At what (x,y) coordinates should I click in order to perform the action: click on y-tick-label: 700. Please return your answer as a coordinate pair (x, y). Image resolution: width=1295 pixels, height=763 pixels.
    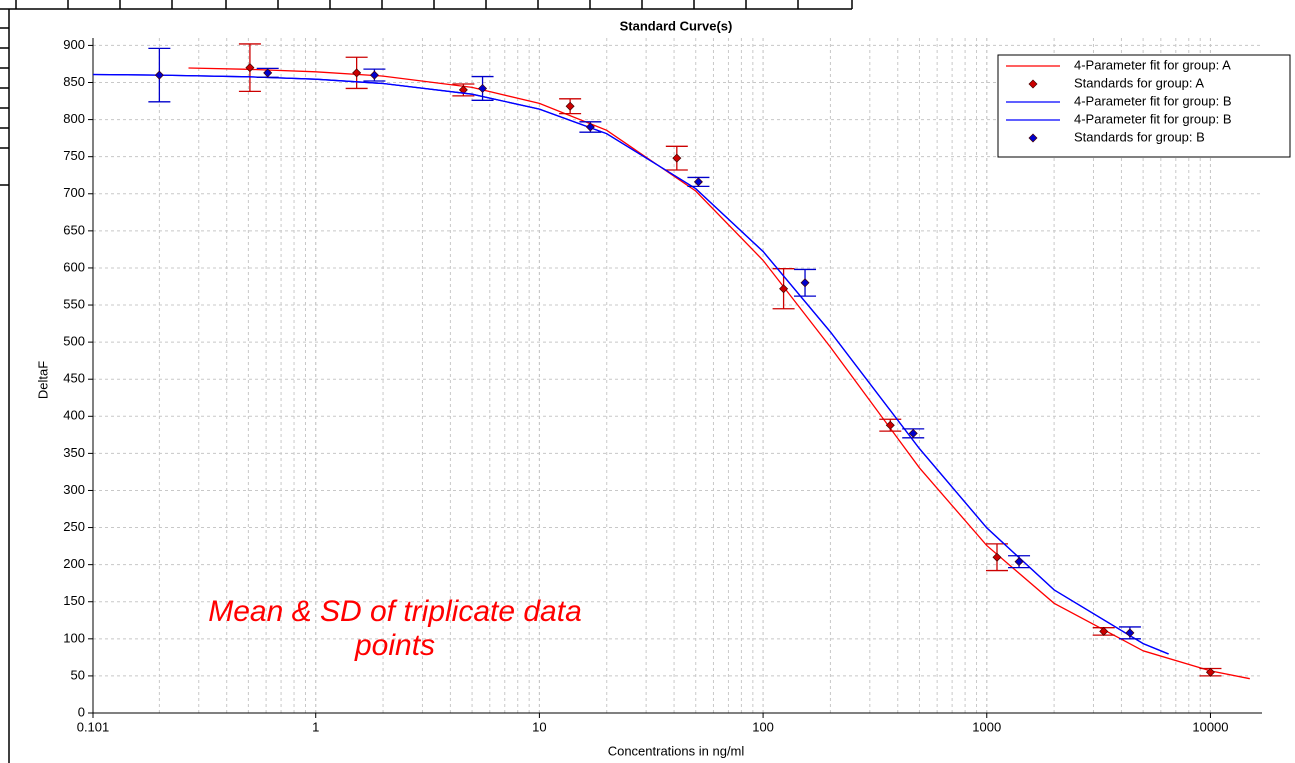
    Looking at the image, I should click on (74, 192).